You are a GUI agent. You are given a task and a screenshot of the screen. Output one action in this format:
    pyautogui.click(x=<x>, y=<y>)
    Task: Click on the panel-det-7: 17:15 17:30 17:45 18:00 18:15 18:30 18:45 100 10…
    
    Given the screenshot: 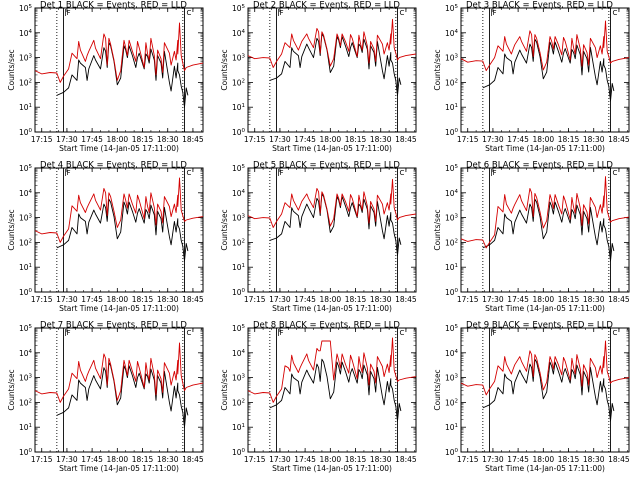 What is the action you would take?
    pyautogui.click(x=105, y=397)
    